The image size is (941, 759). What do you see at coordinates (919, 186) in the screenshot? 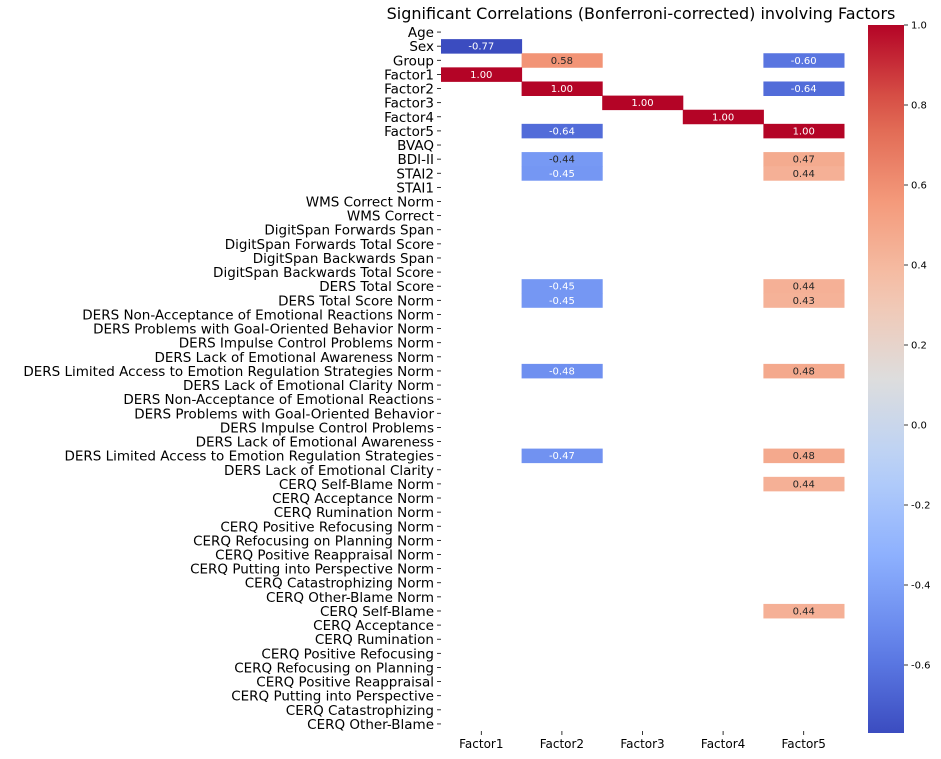
I see `colorbar-tick-label: 0.6` at bounding box center [919, 186].